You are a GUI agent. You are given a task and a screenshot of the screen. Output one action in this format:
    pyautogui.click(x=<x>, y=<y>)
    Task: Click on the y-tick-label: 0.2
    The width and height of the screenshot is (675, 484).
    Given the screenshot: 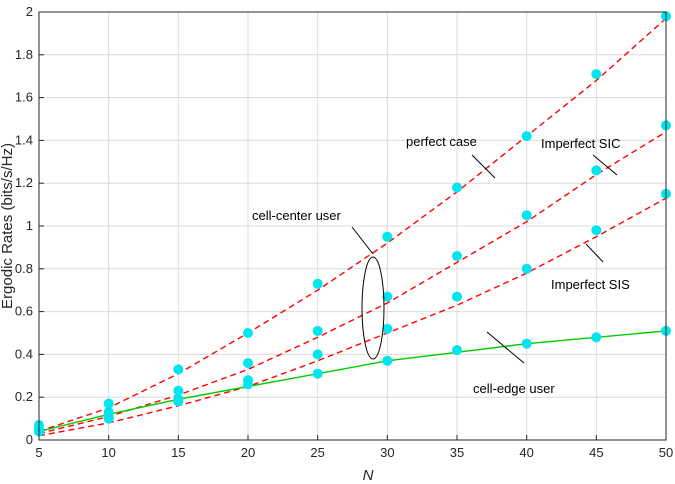 What is the action you would take?
    pyautogui.click(x=24, y=396)
    